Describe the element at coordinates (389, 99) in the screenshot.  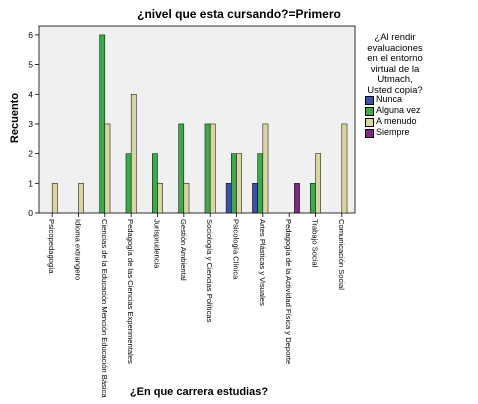
I see `legend-label: Nunca` at that location.